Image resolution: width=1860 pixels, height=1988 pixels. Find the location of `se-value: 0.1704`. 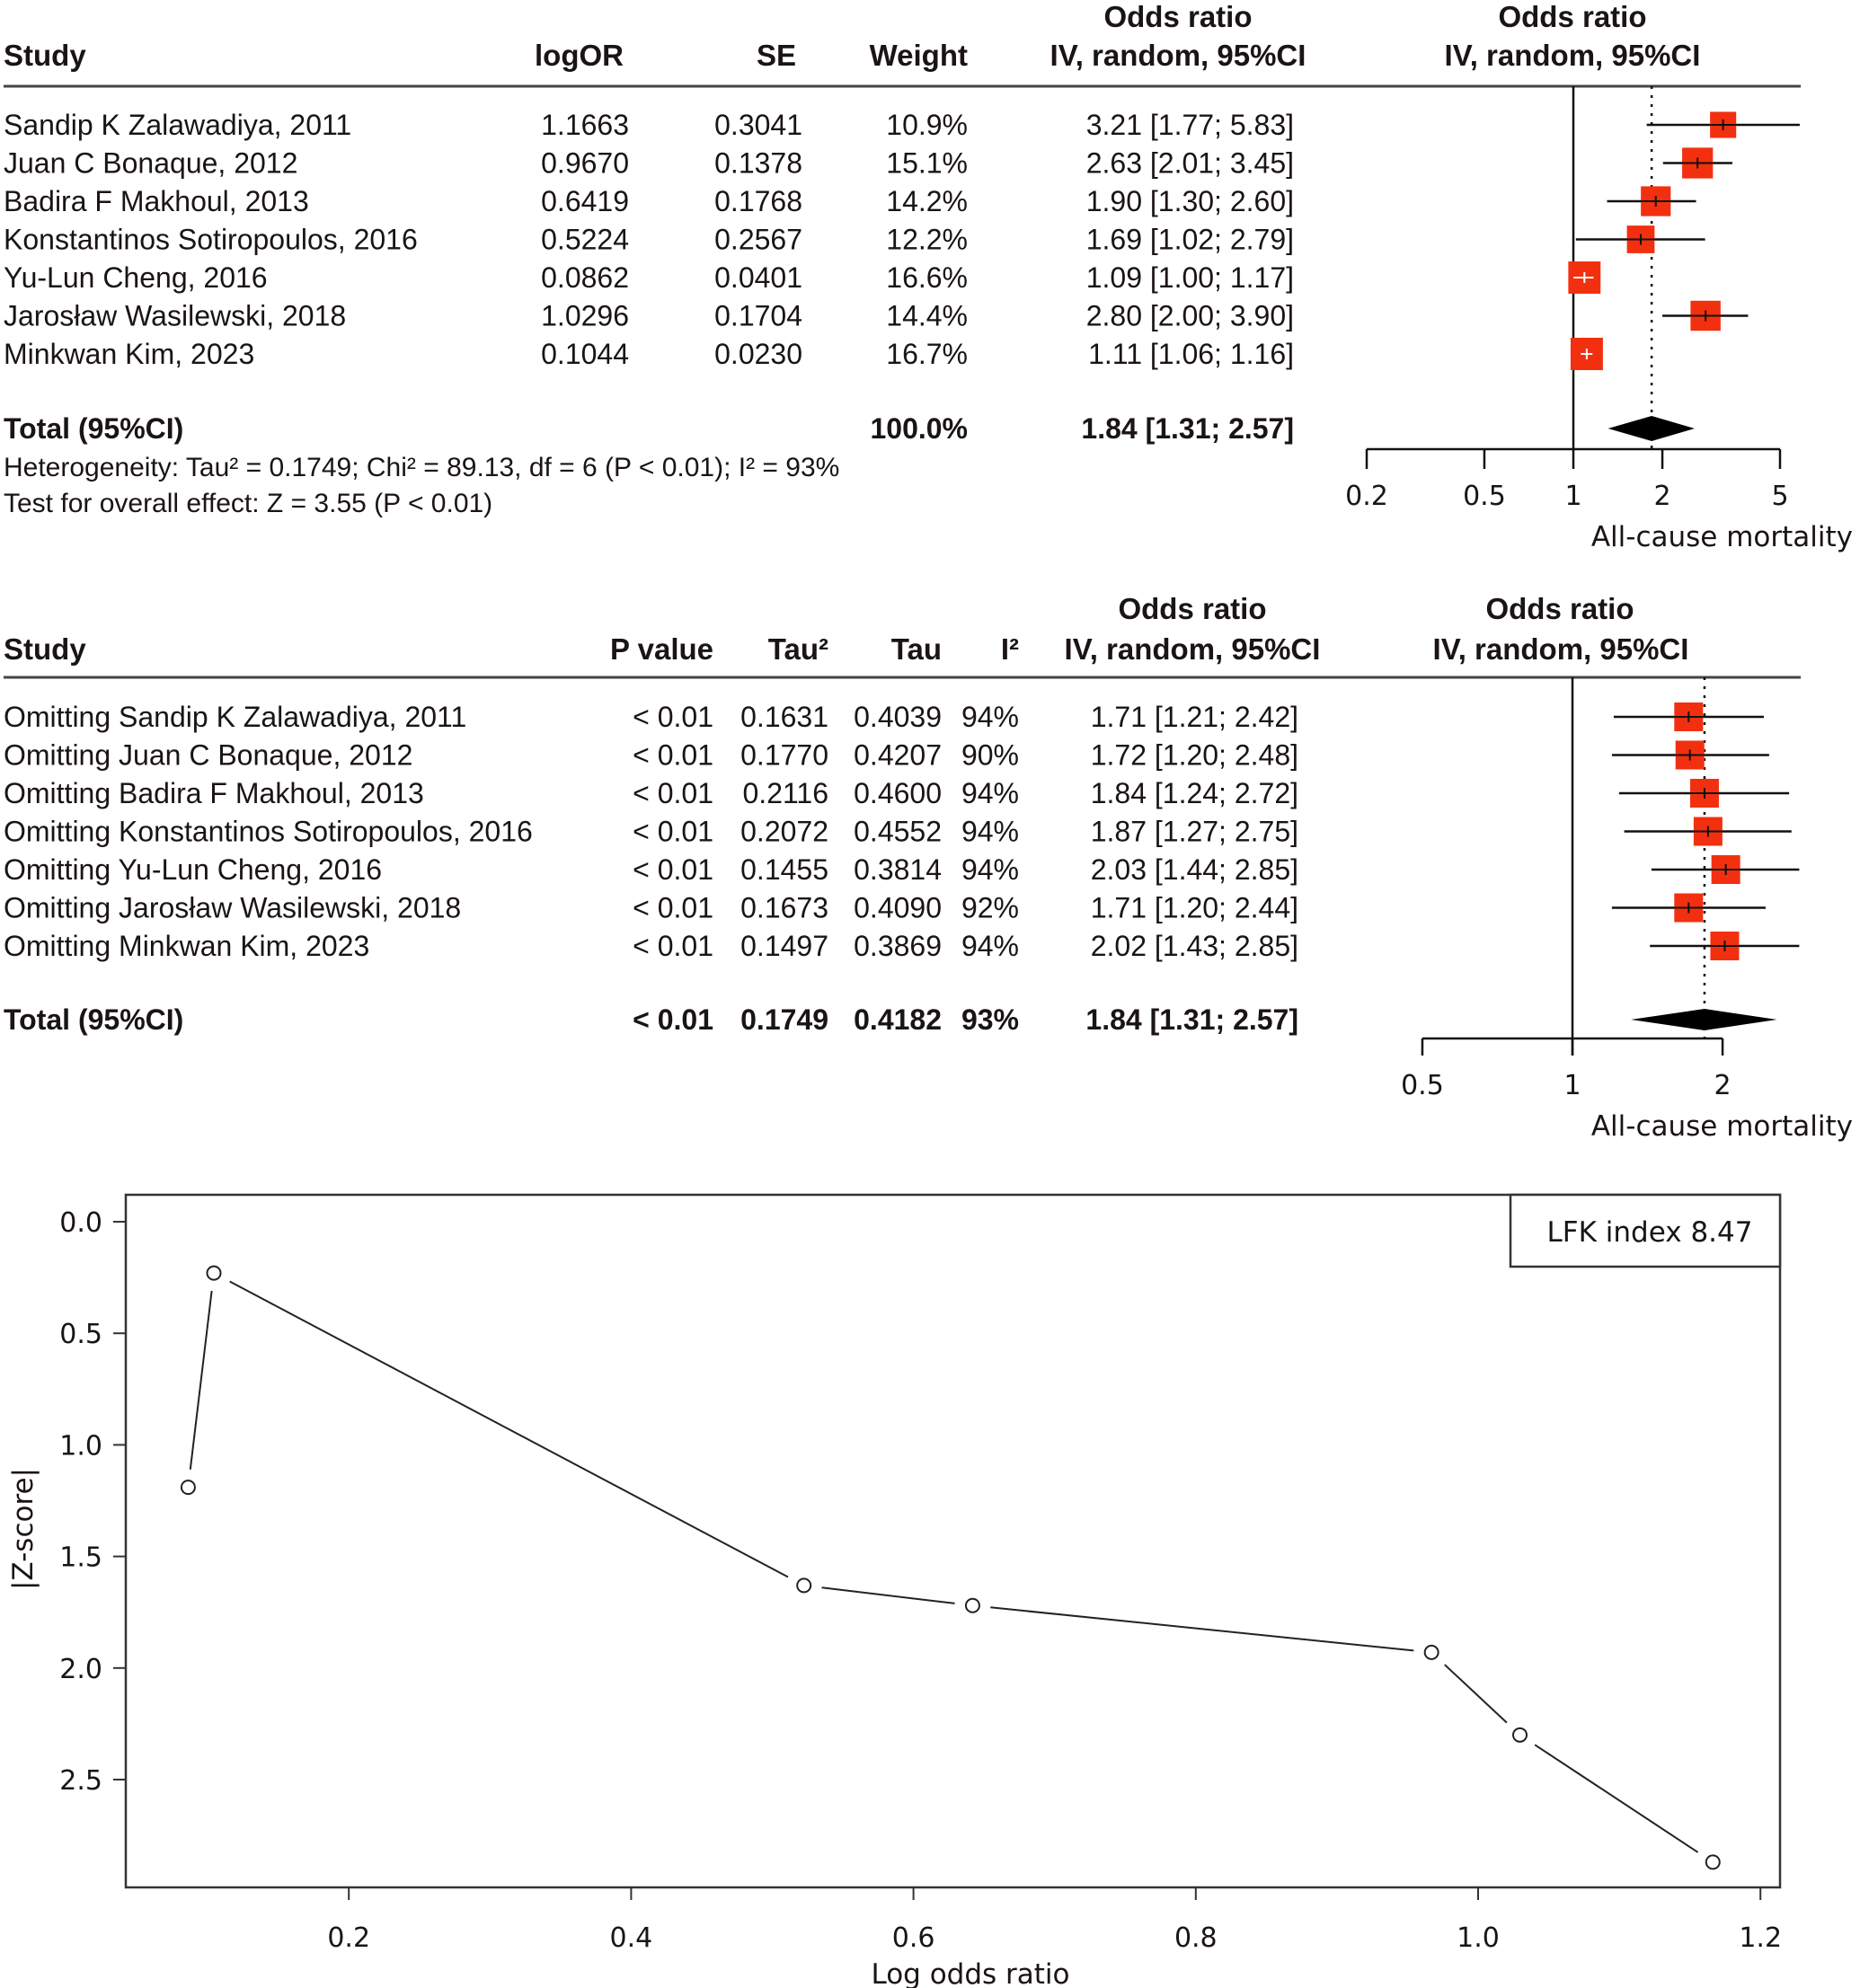

se-value: 0.1704 is located at coordinates (758, 316).